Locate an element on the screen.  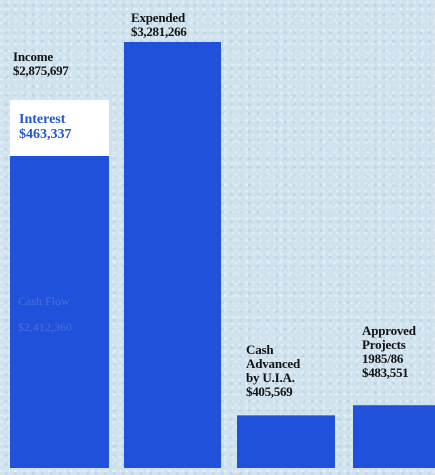
bar-value-label: $483,551 is located at coordinates (385, 372).